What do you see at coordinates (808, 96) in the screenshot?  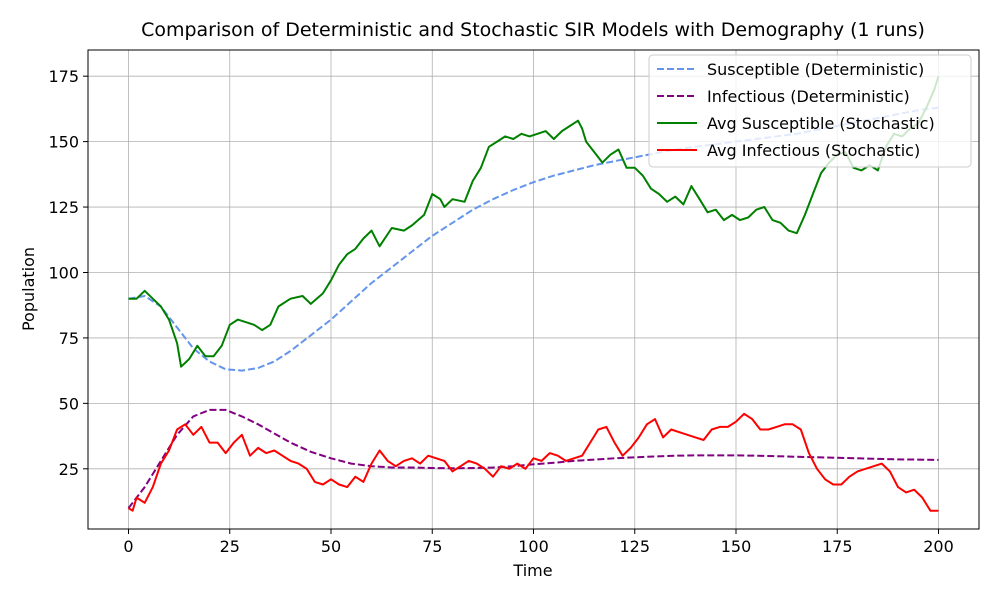 I see `legend-label-2: Infectious (Deterministic)` at bounding box center [808, 96].